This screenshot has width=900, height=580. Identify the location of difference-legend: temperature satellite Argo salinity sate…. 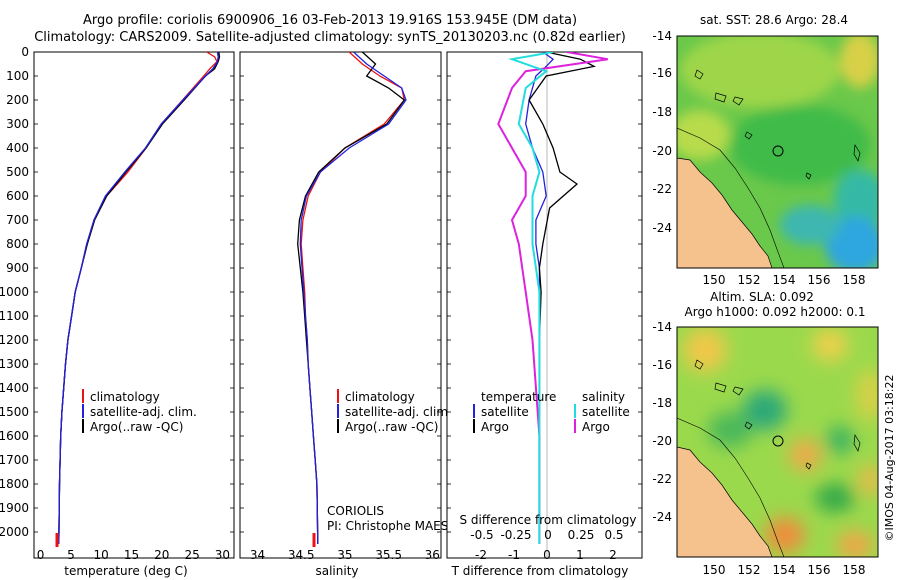
(551, 412).